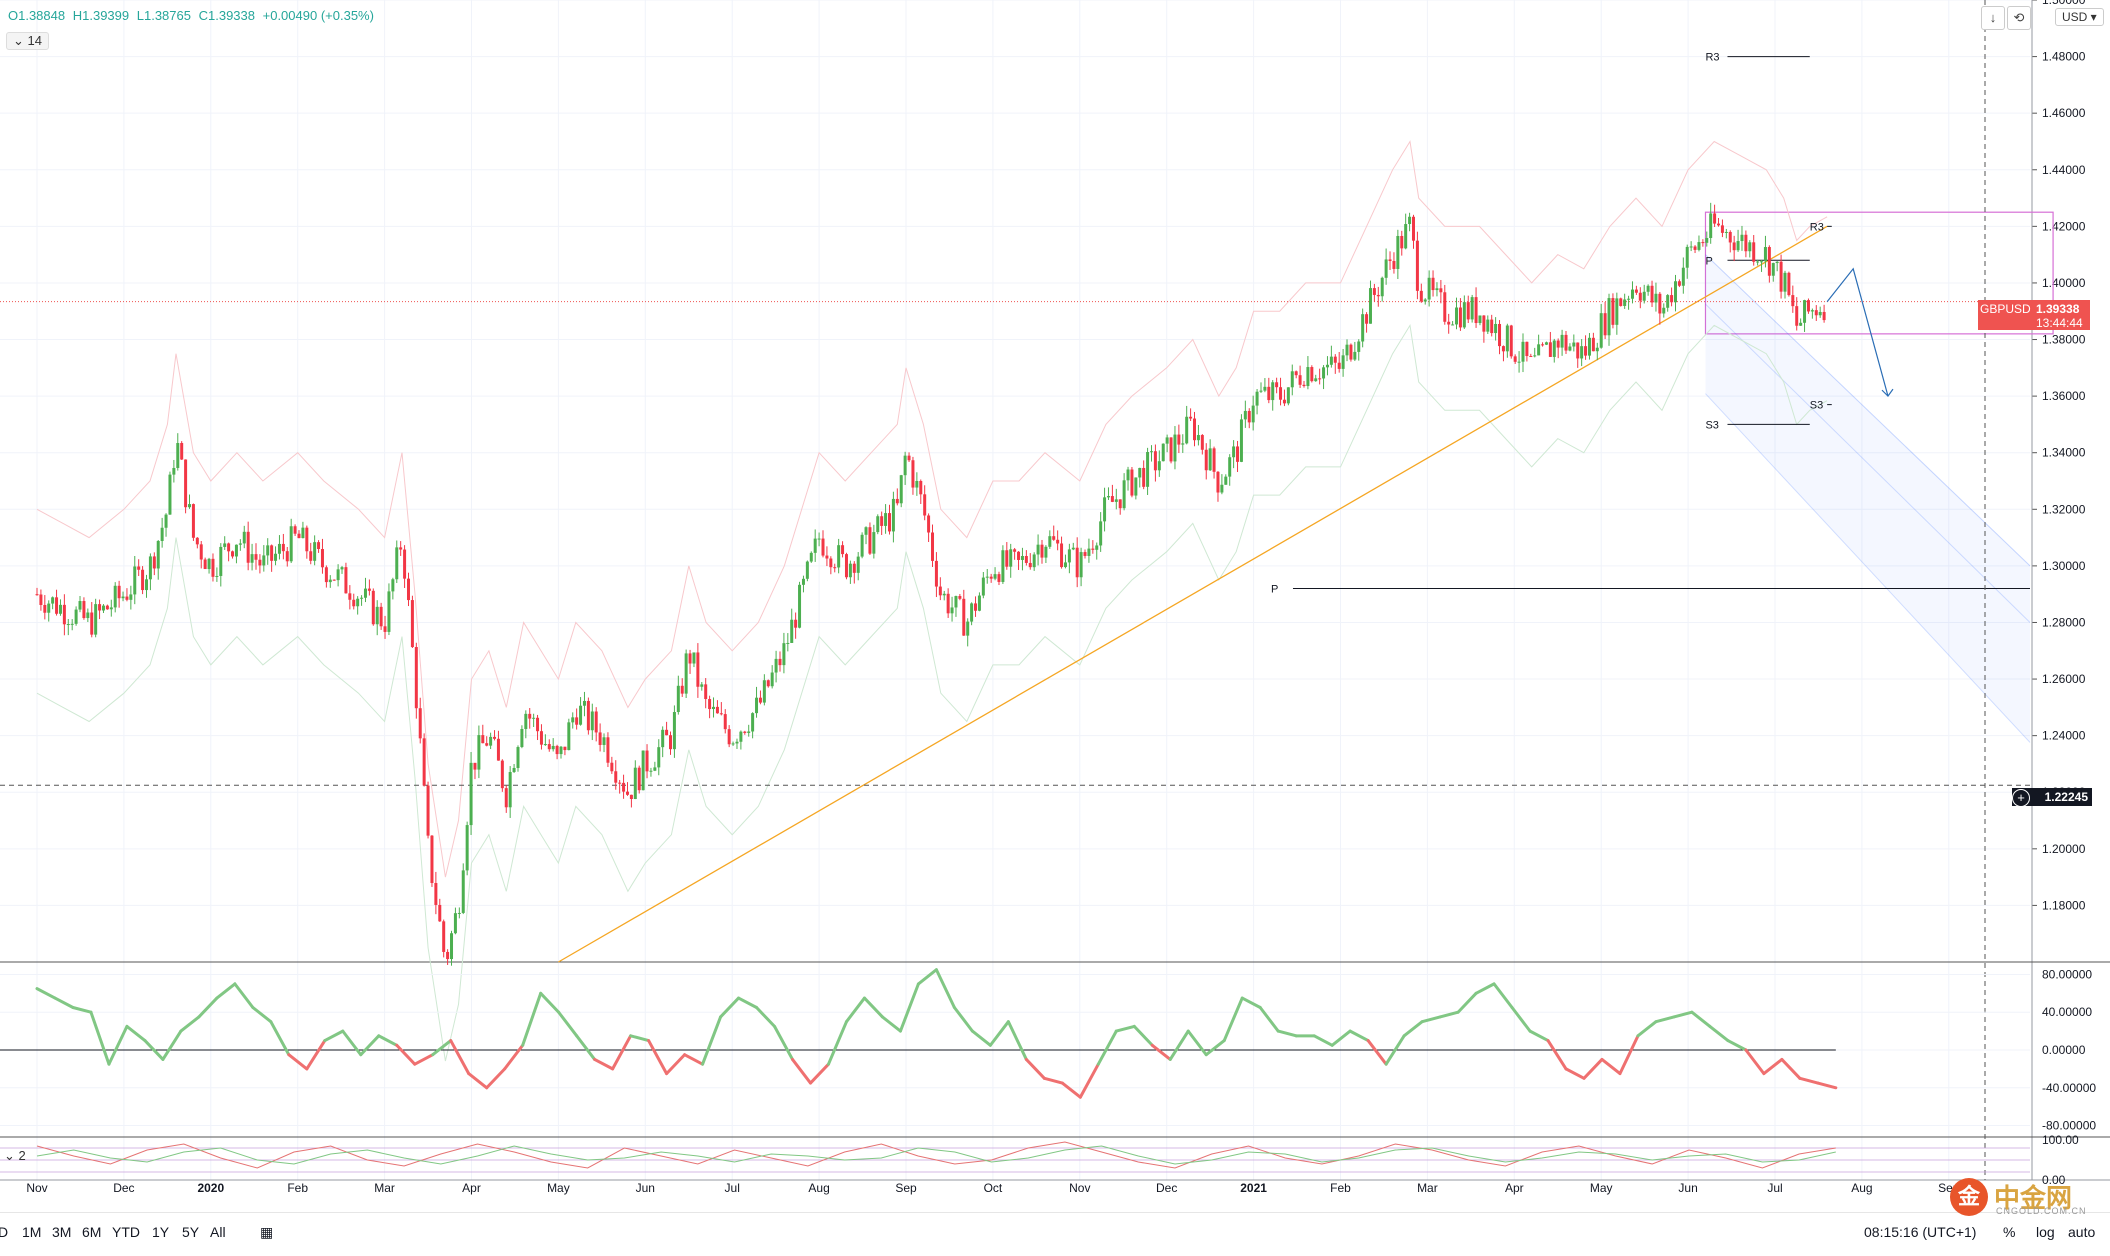 This screenshot has width=2110, height=1256. What do you see at coordinates (4, 1232) in the screenshot?
I see `range-d: D` at bounding box center [4, 1232].